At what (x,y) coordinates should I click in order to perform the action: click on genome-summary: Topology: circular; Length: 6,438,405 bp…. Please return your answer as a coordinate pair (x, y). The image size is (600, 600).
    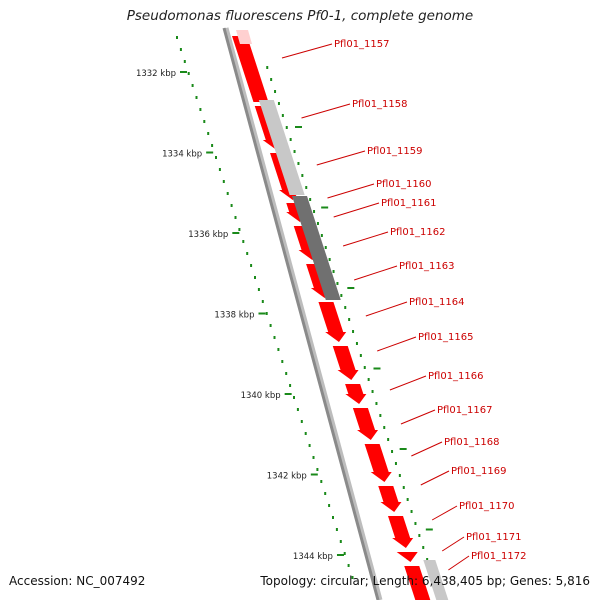
    Looking at the image, I should click on (425, 581).